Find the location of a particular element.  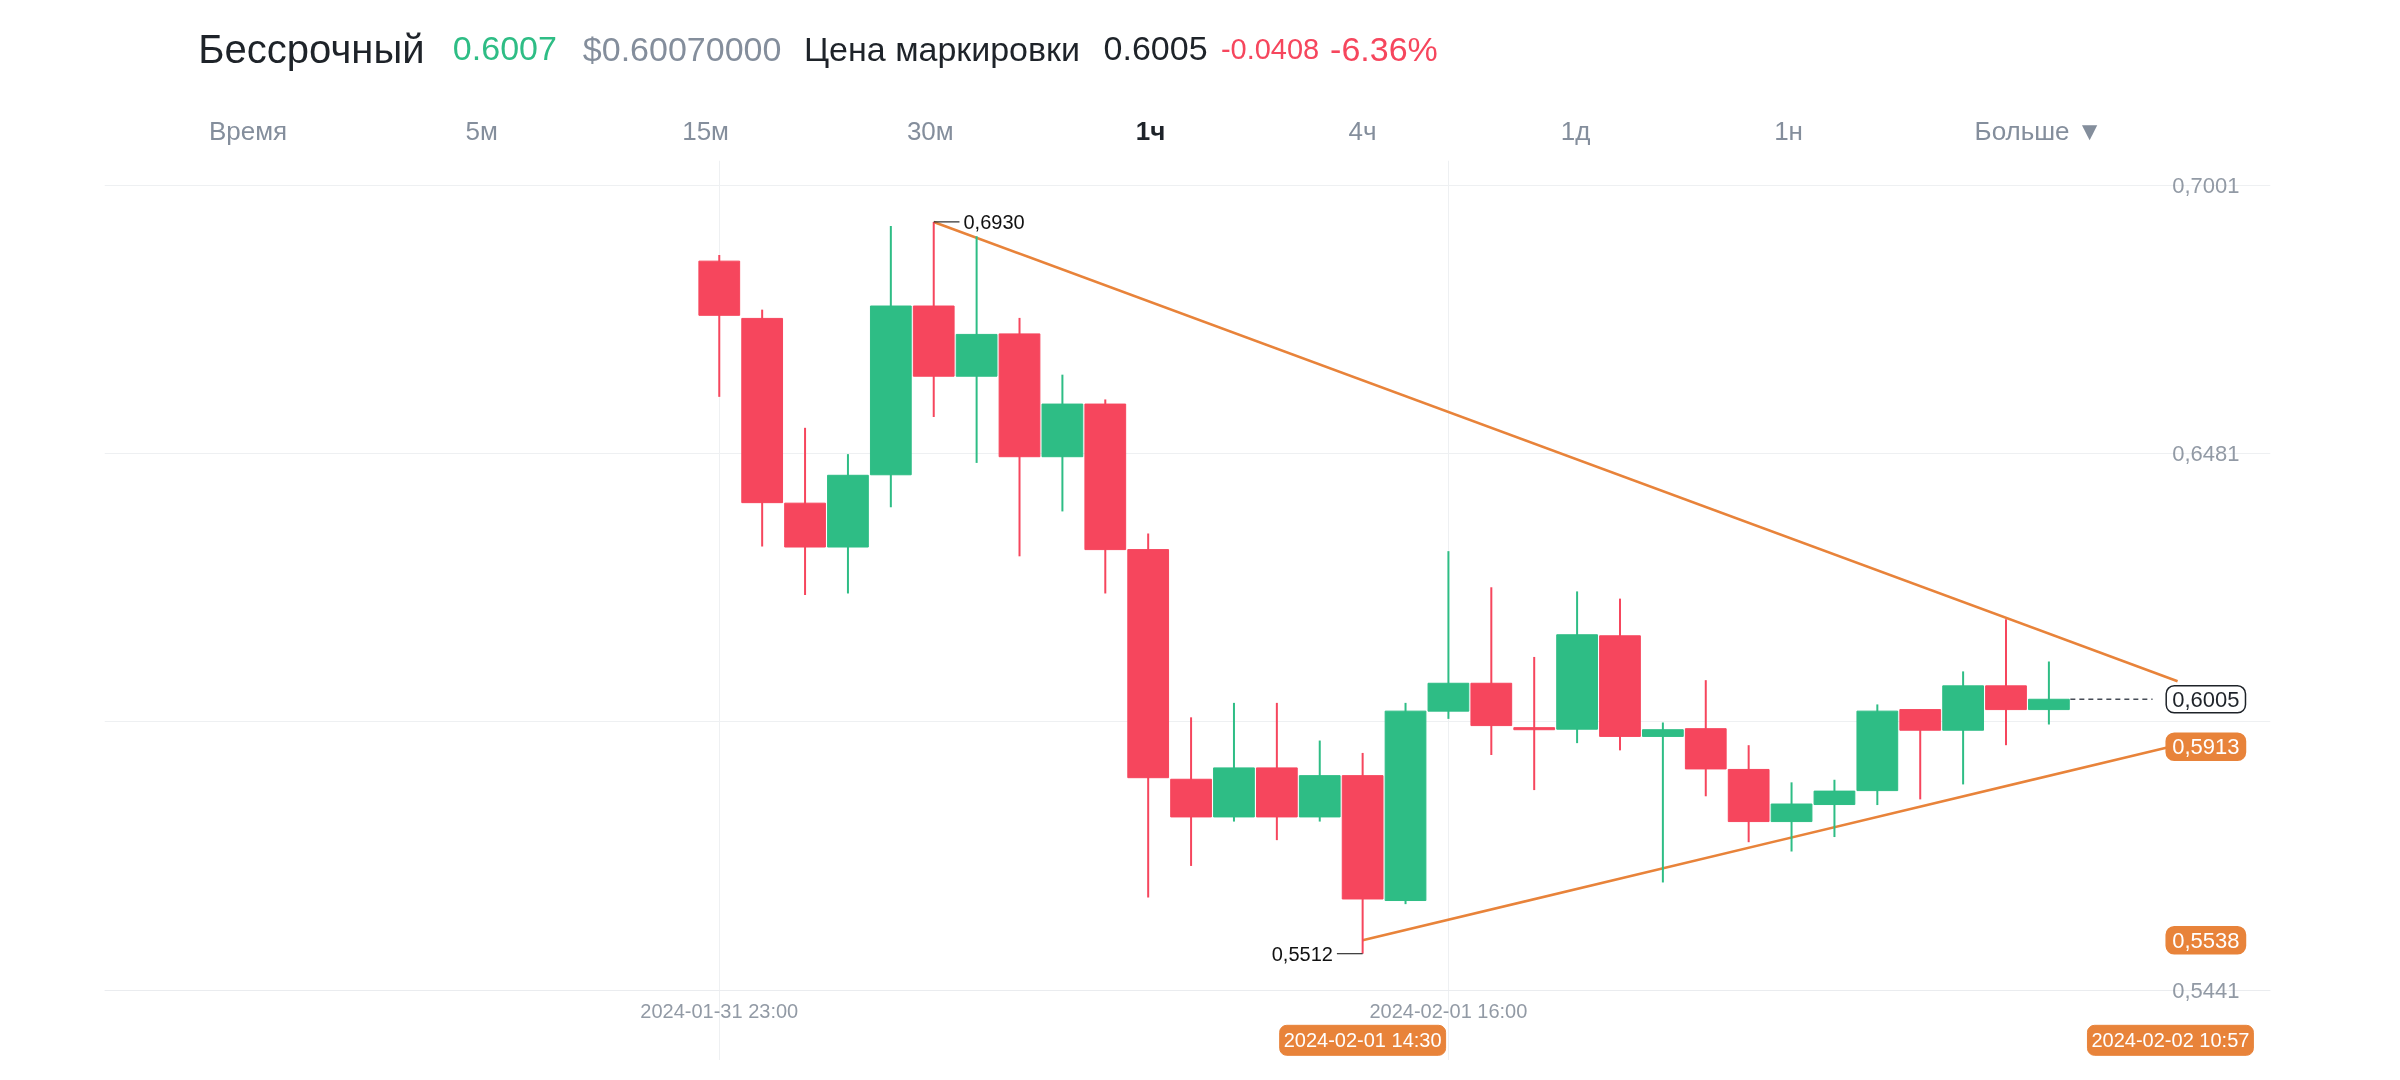

text: Больше ▼ is located at coordinates (2038, 130).